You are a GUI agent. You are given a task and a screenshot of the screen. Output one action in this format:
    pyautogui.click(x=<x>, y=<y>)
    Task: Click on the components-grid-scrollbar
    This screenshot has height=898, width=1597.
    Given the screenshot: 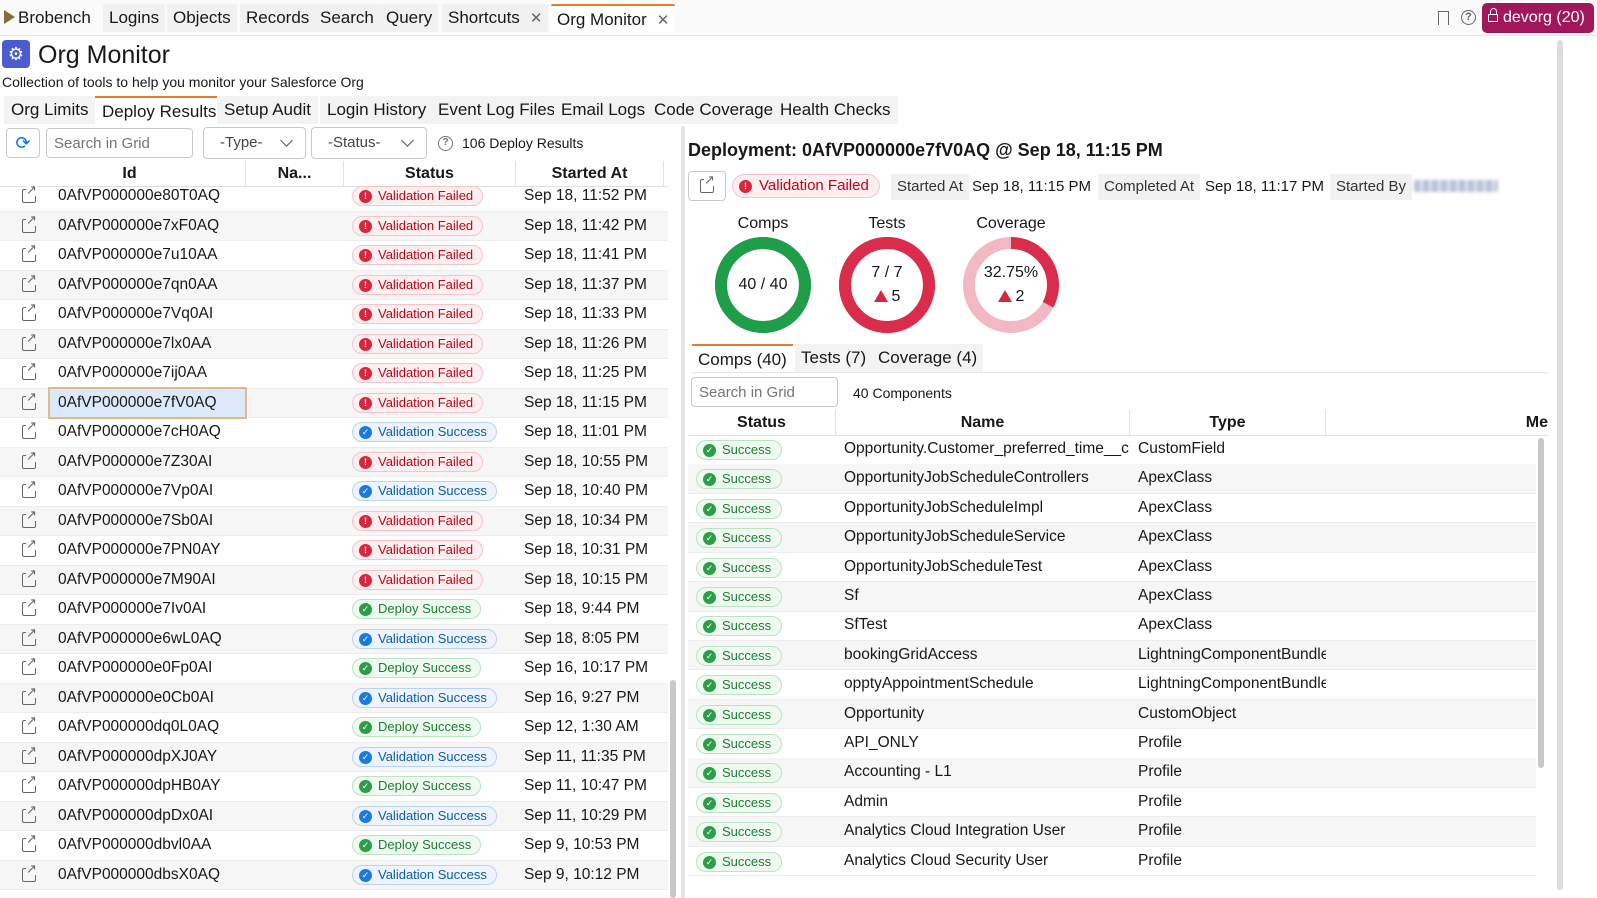 What is the action you would take?
    pyautogui.click(x=1541, y=603)
    